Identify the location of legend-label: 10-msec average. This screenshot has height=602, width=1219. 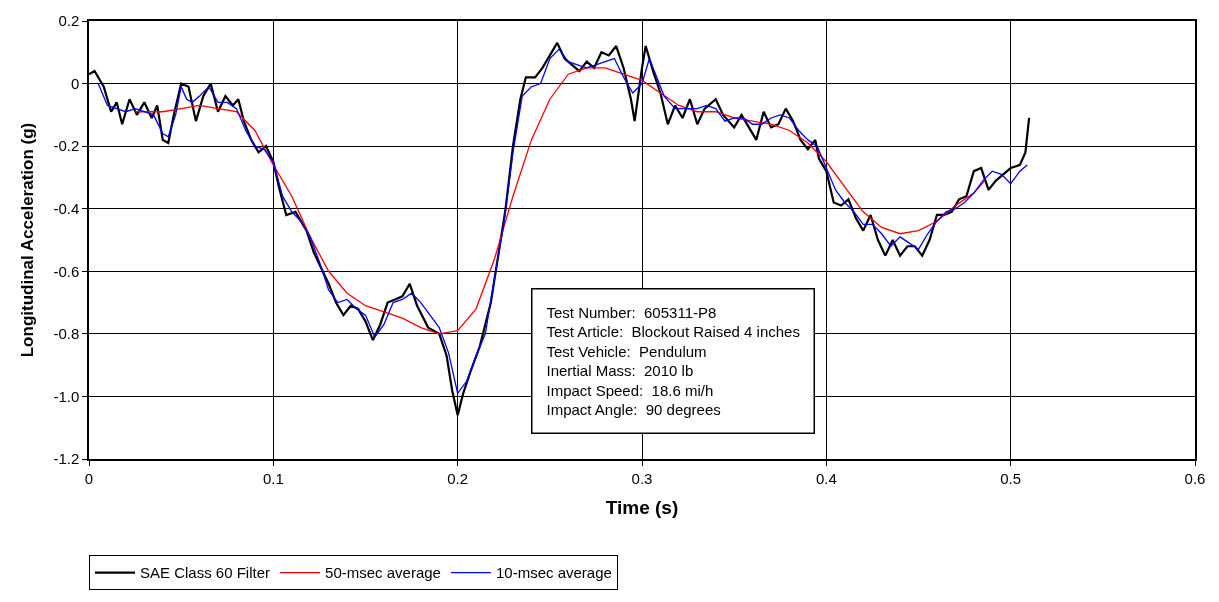
(553, 573).